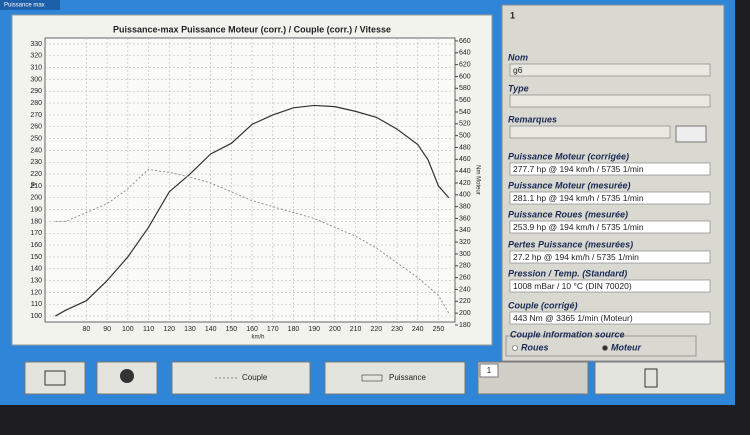 The image size is (750, 435). What do you see at coordinates (273, 329) in the screenshot?
I see `x-tick-label: 170` at bounding box center [273, 329].